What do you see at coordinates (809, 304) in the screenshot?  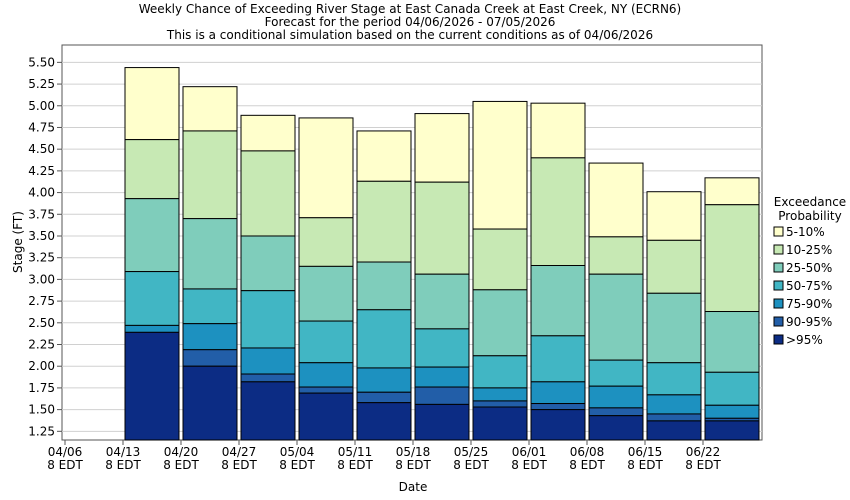 I see `legend-label: 75-90%` at bounding box center [809, 304].